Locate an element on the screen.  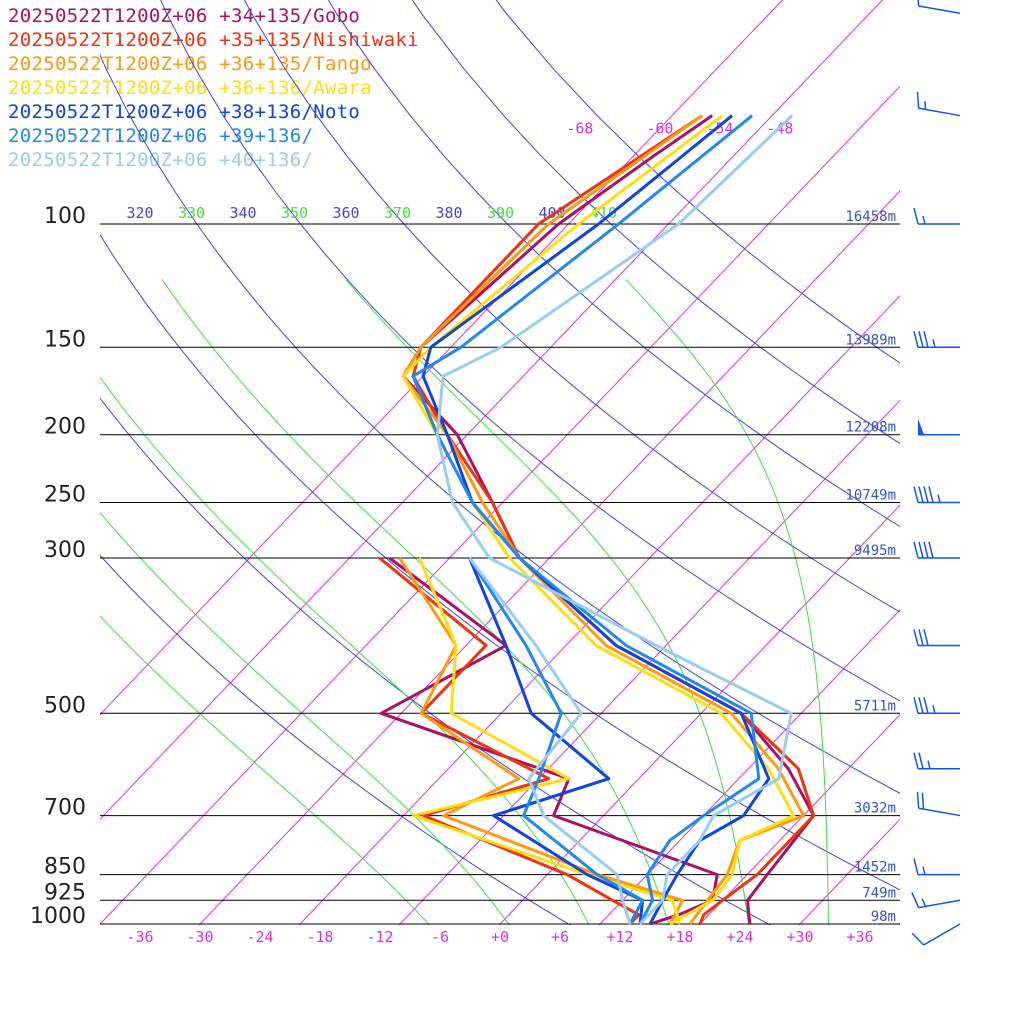
height-label: 5711m is located at coordinates (875, 706).